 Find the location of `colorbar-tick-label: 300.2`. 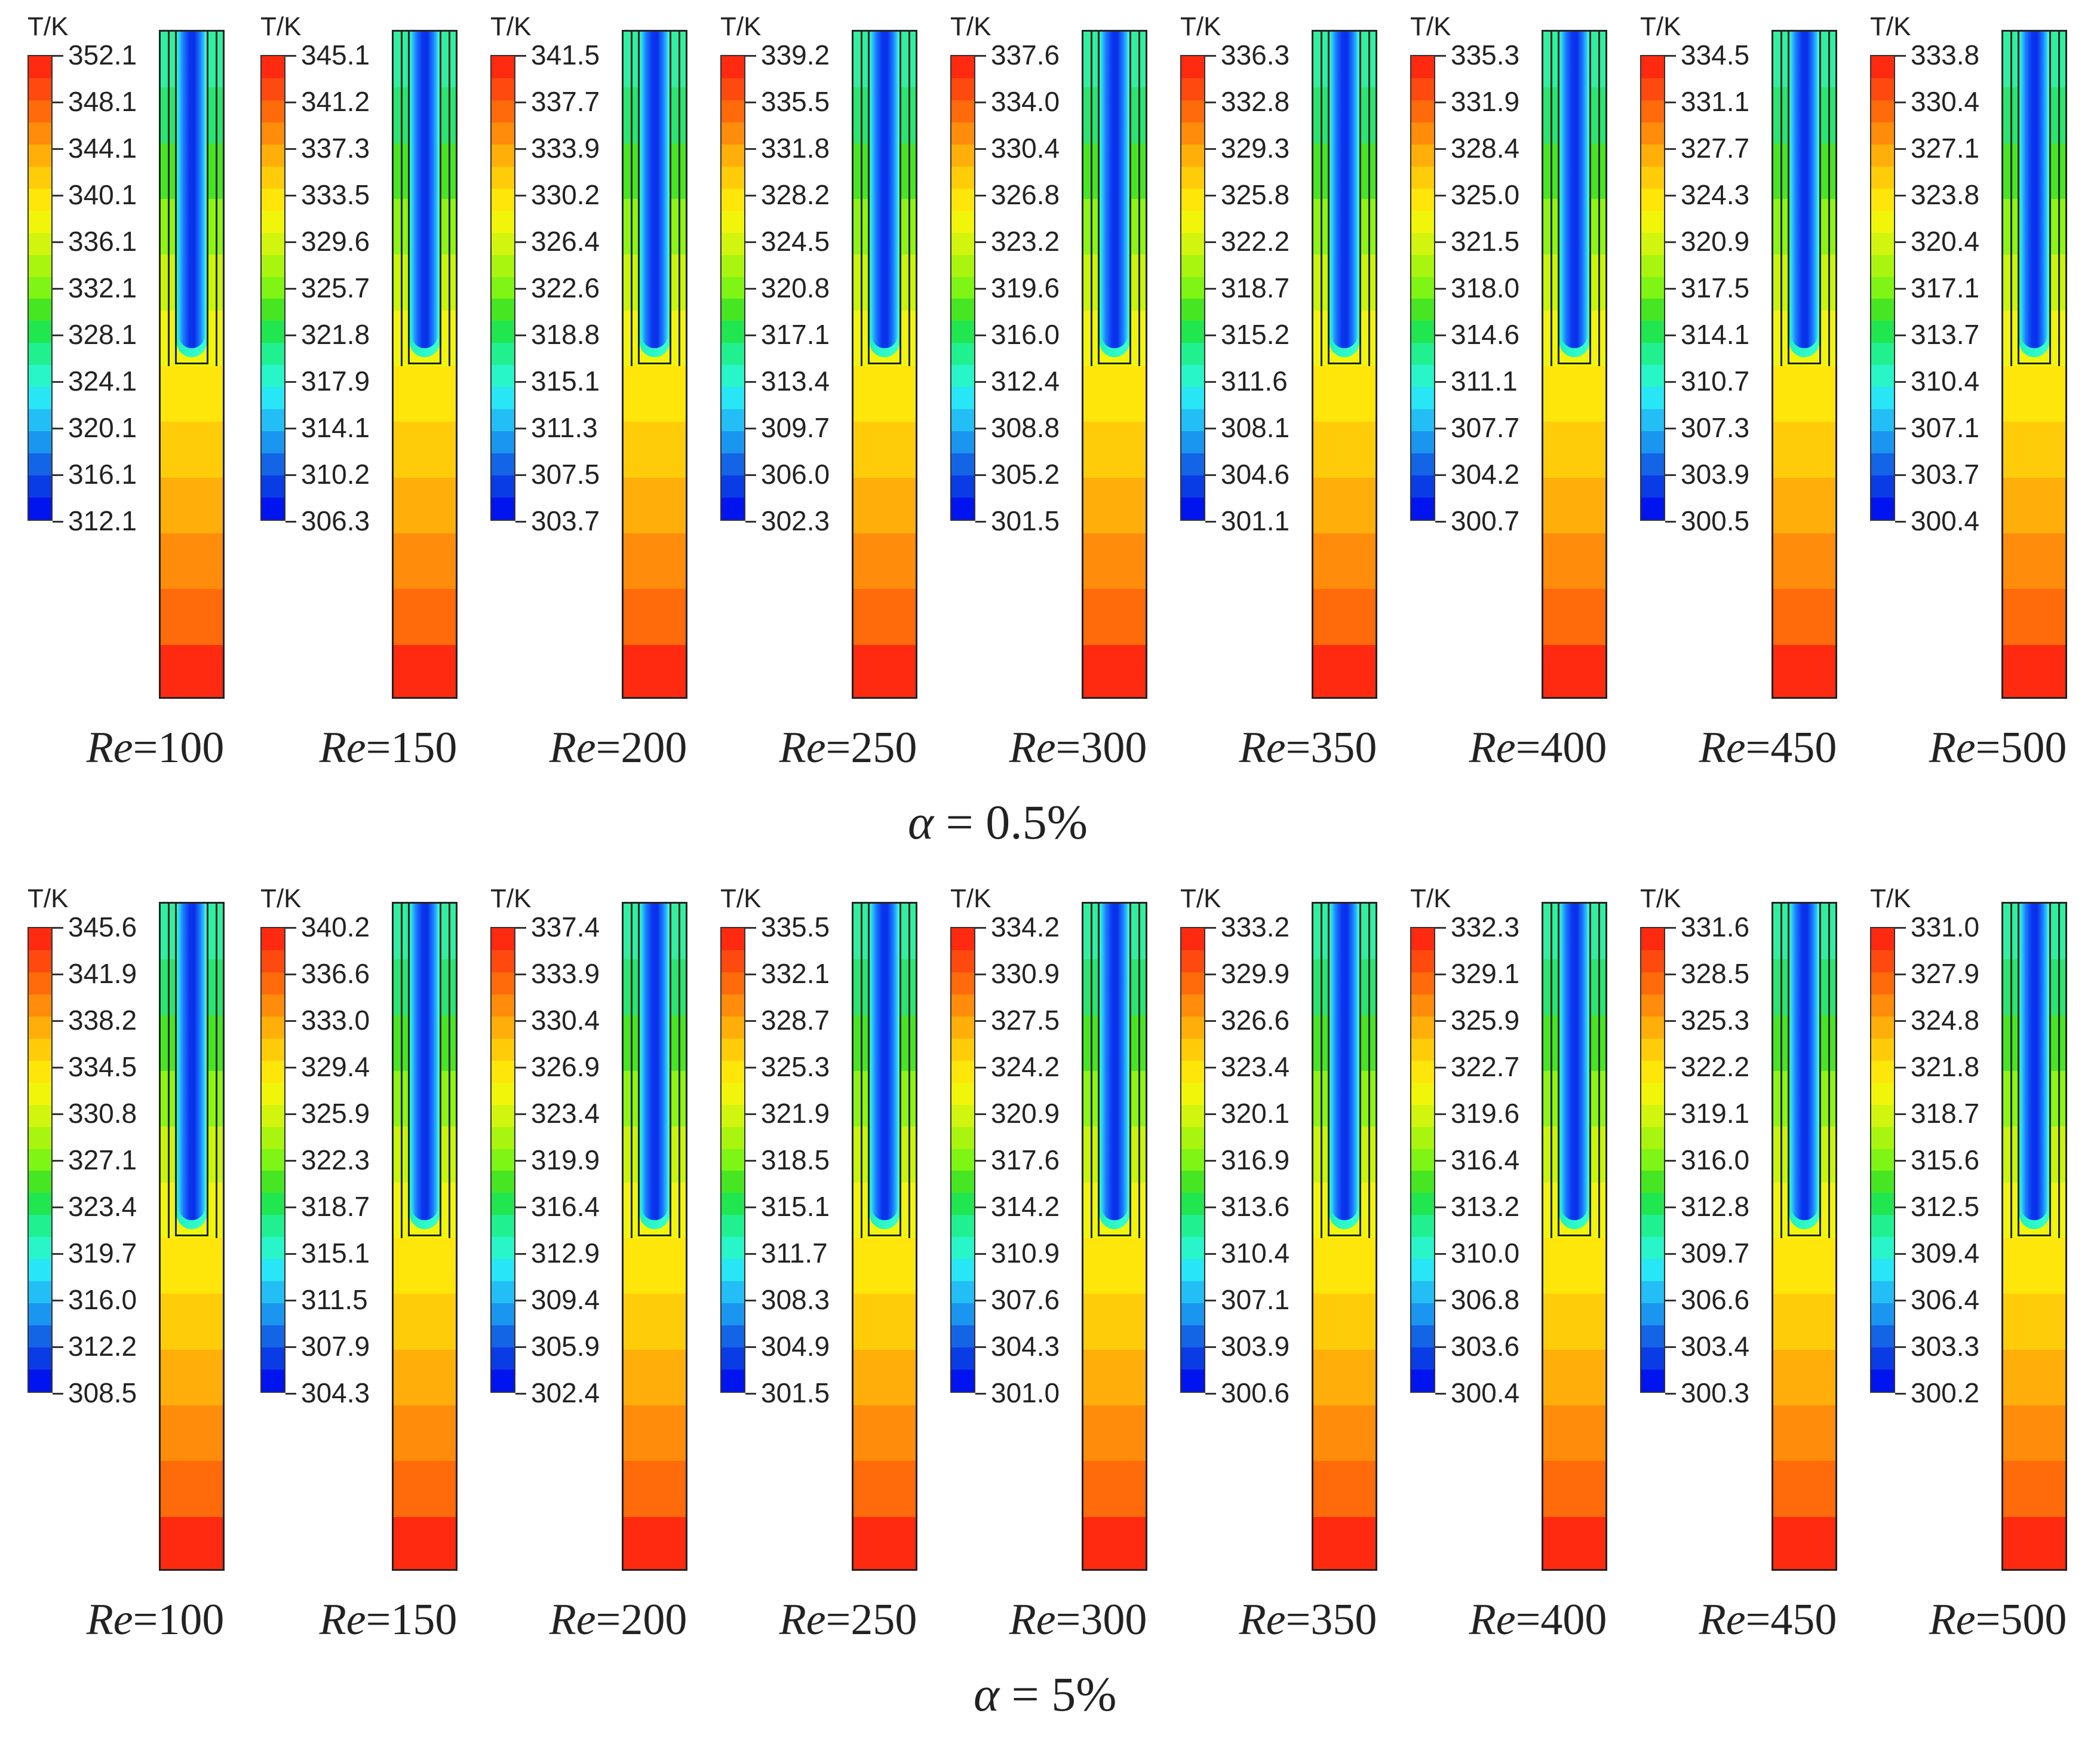

colorbar-tick-label: 300.2 is located at coordinates (1945, 1393).